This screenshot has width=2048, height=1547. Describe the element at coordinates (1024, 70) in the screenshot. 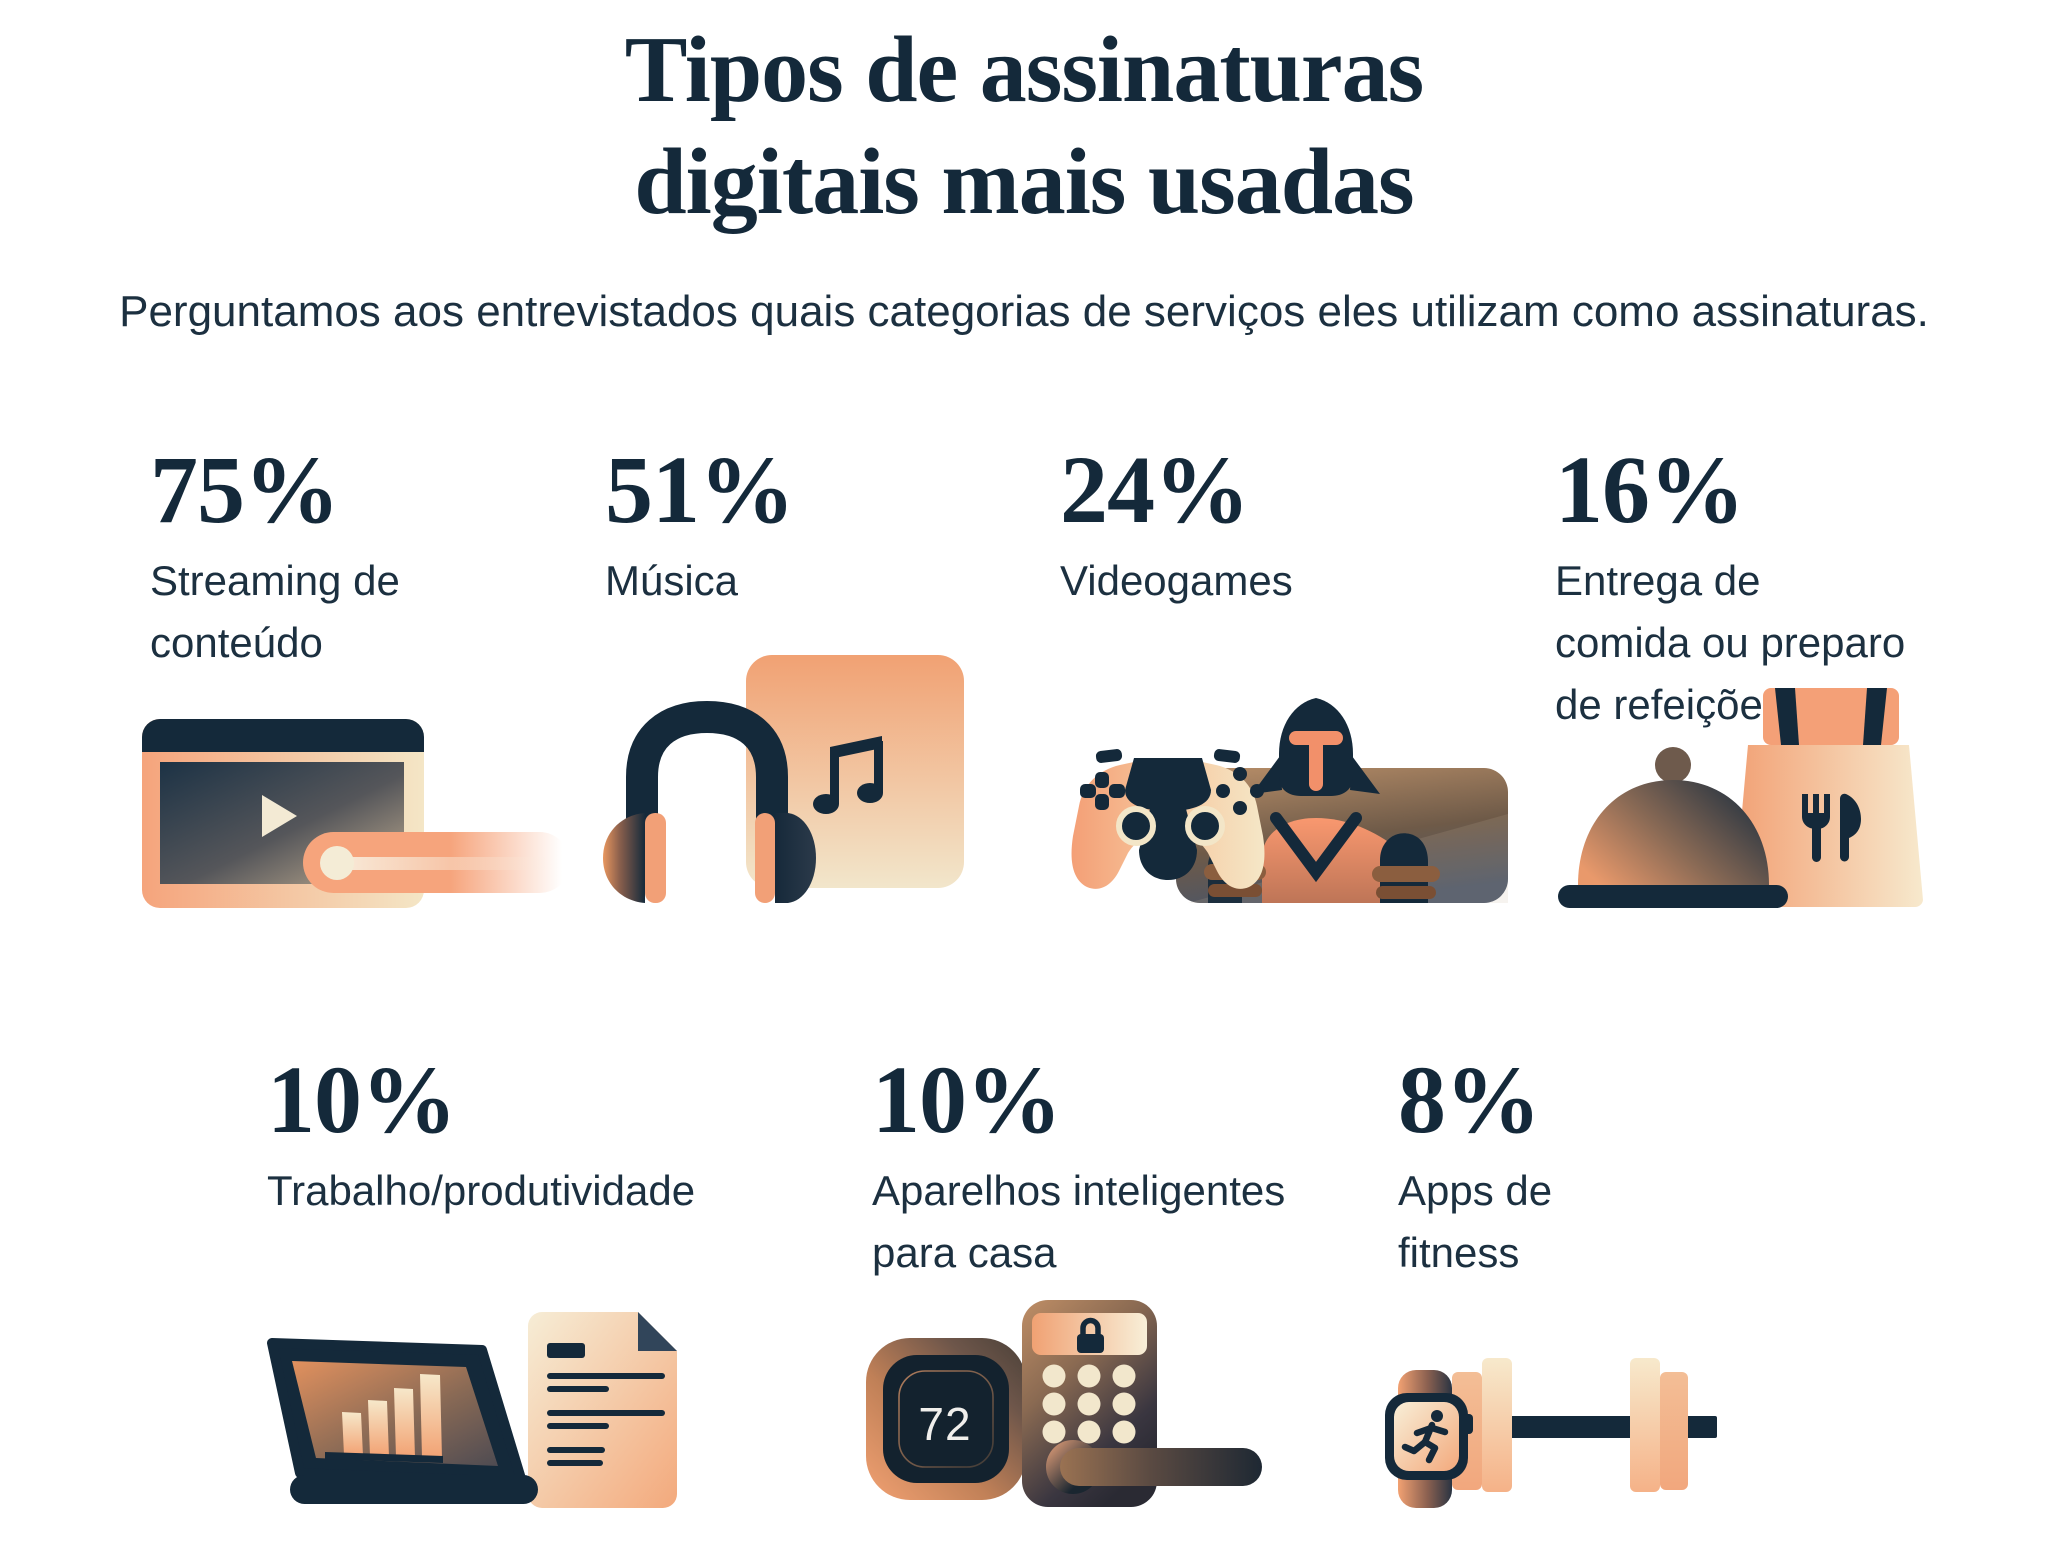

I see `title-line-1: Tipos de assinaturas` at that location.